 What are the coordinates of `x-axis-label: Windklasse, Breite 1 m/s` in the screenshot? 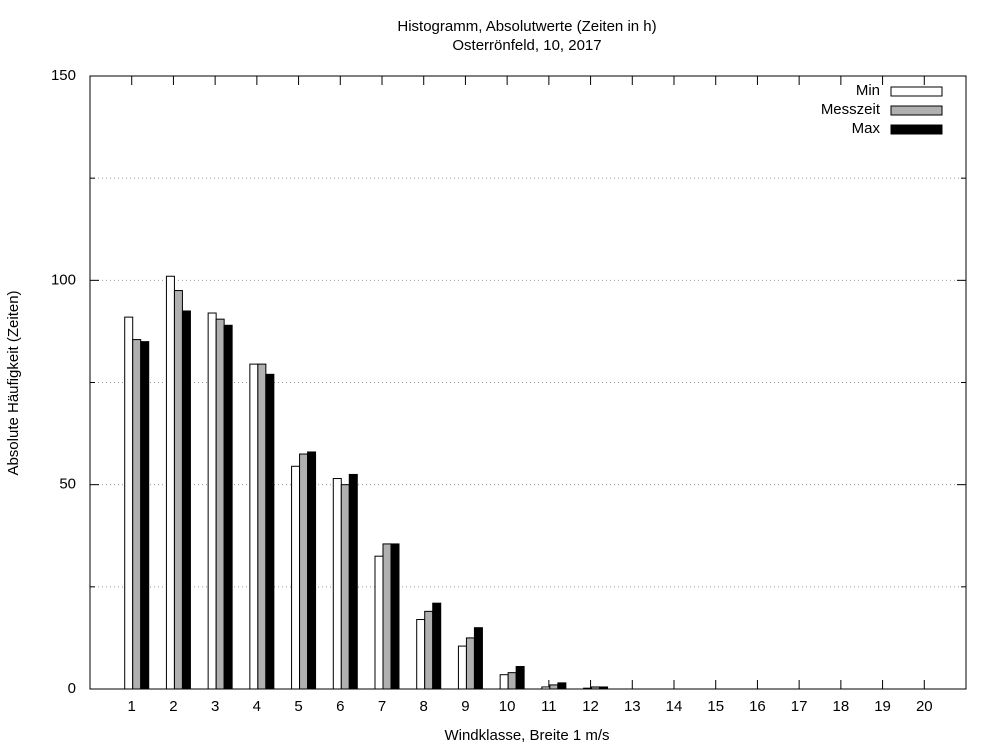 It's located at (526, 735).